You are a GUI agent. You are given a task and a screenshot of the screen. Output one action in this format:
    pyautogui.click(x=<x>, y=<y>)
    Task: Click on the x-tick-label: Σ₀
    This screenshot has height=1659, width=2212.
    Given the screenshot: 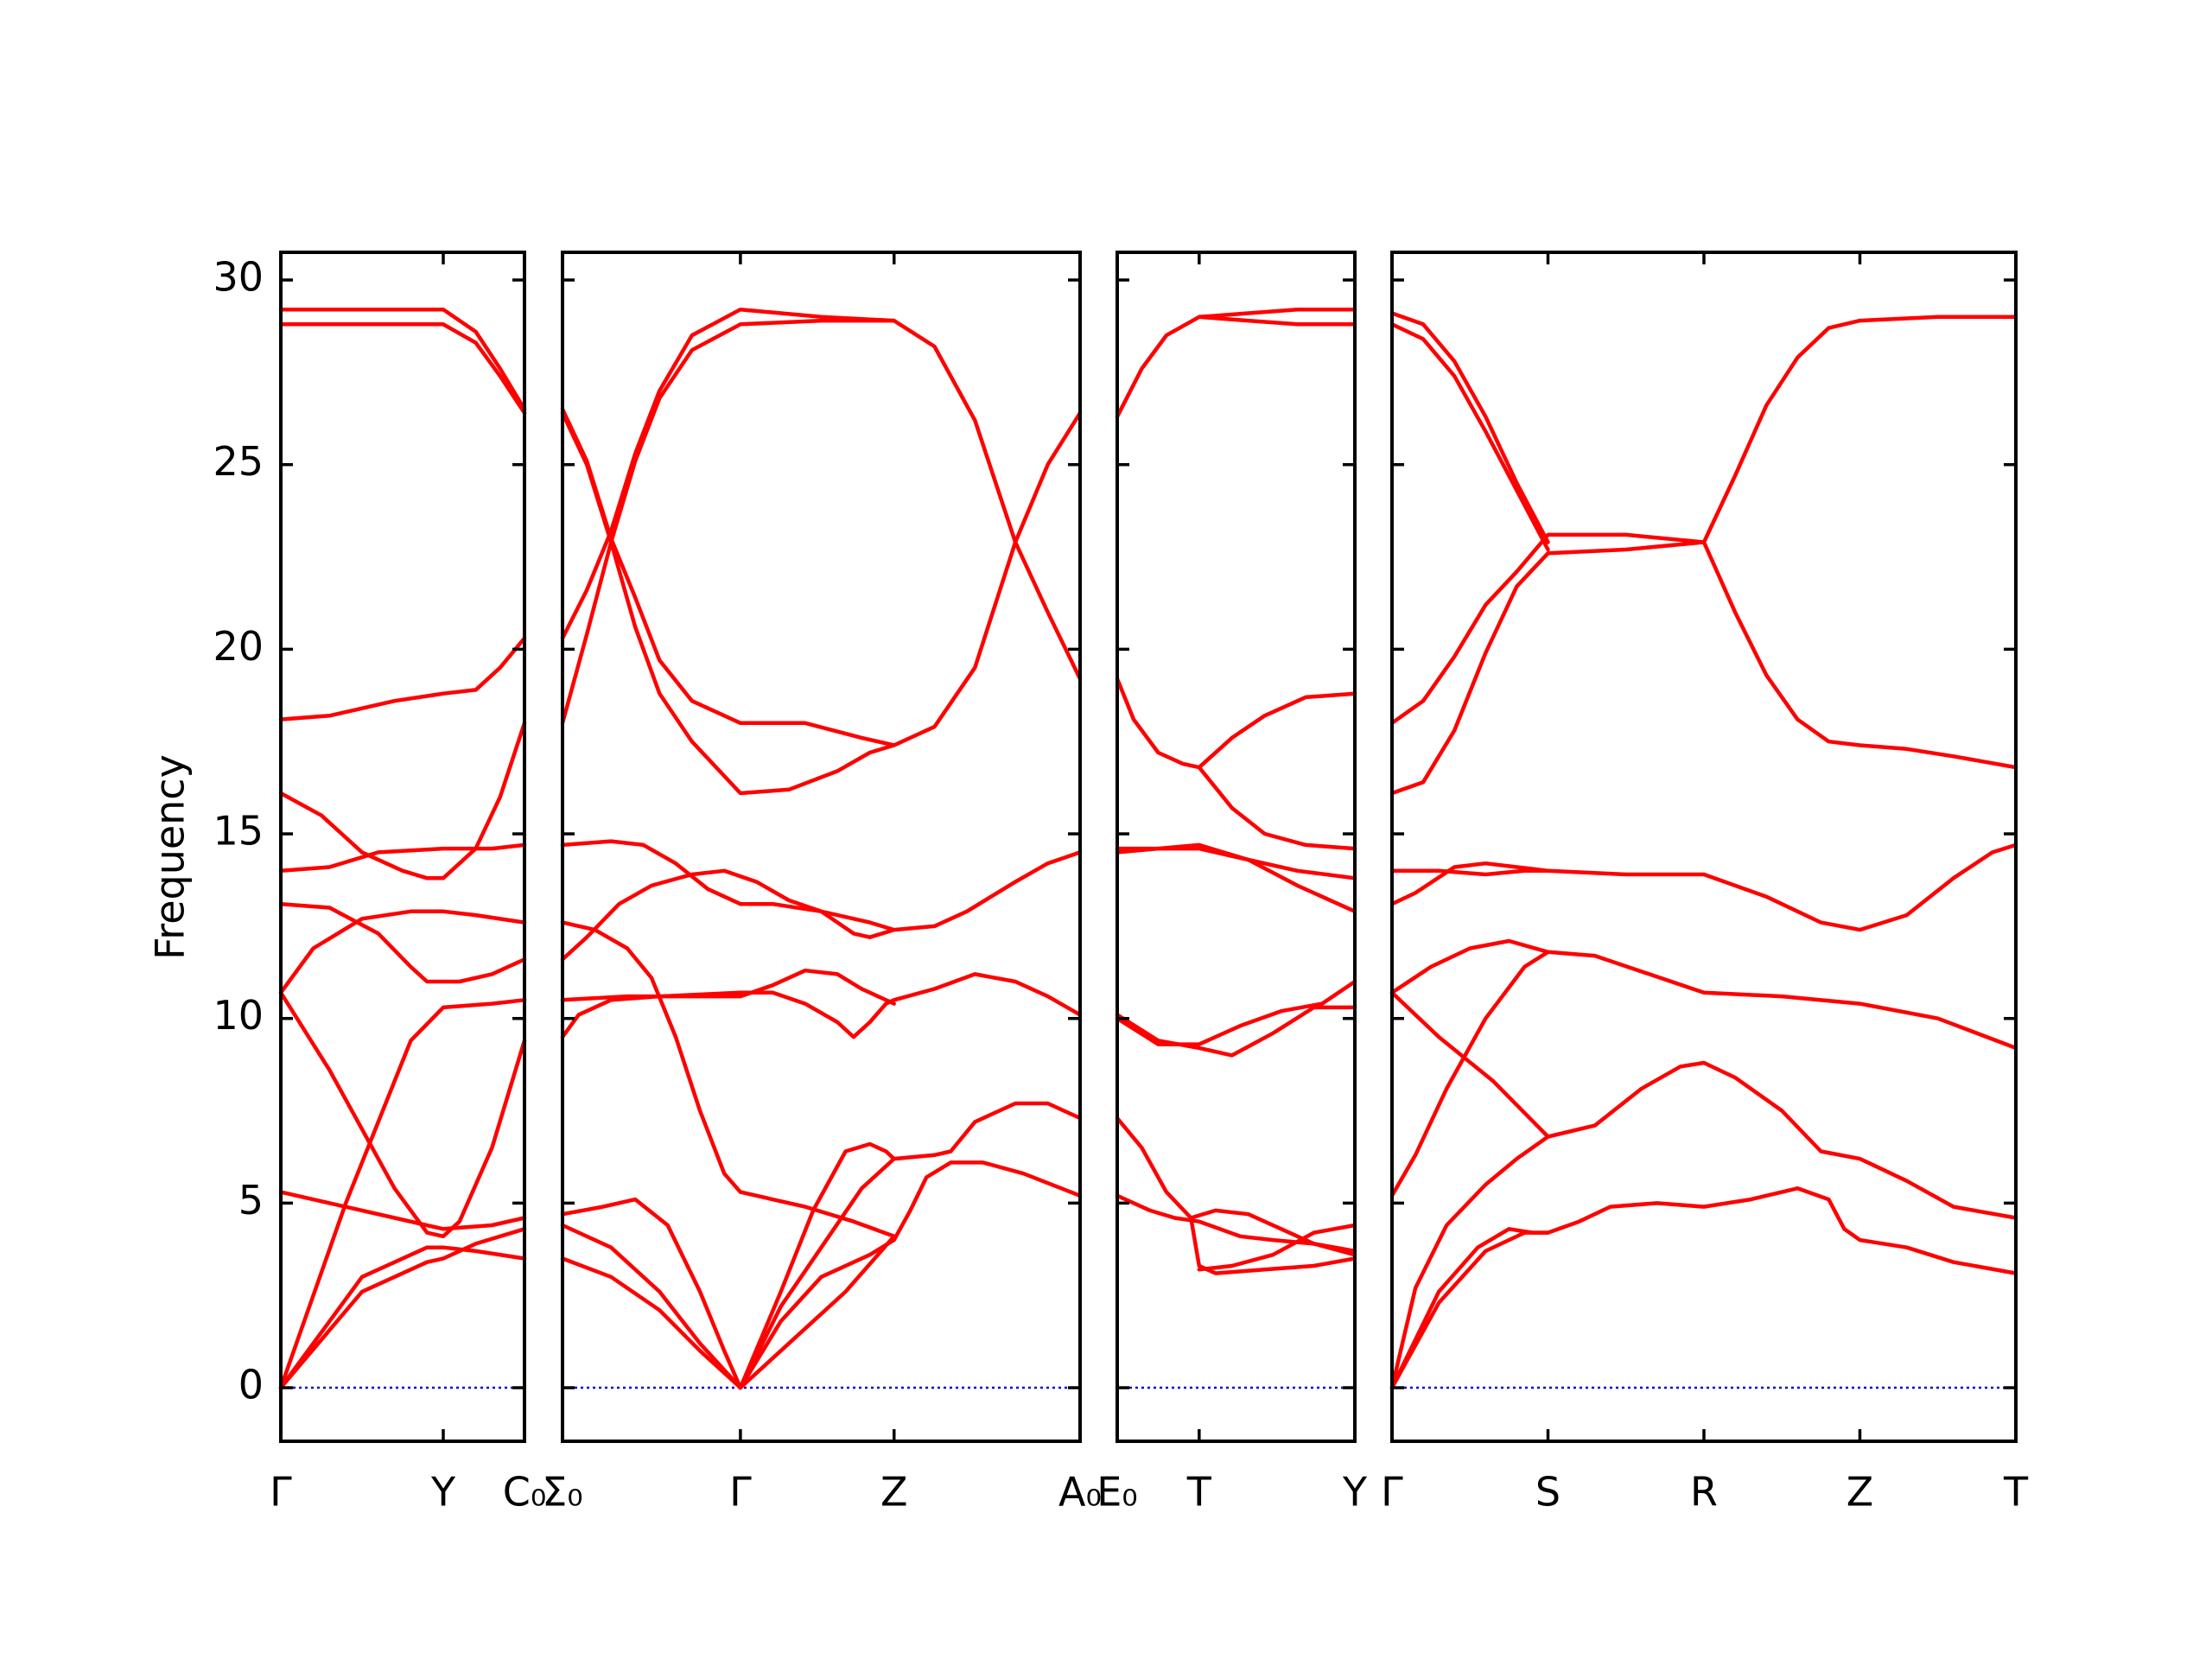 What is the action you would take?
    pyautogui.click(x=562, y=1492)
    